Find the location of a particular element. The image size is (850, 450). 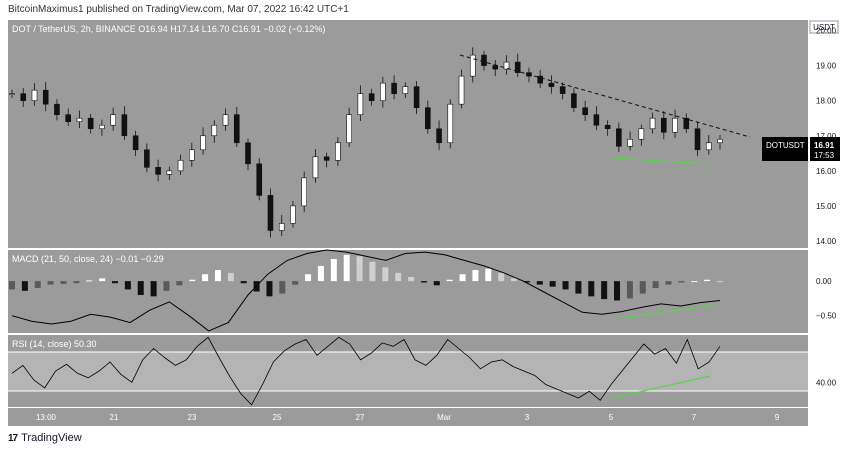

rsi-band is located at coordinates (408, 371).